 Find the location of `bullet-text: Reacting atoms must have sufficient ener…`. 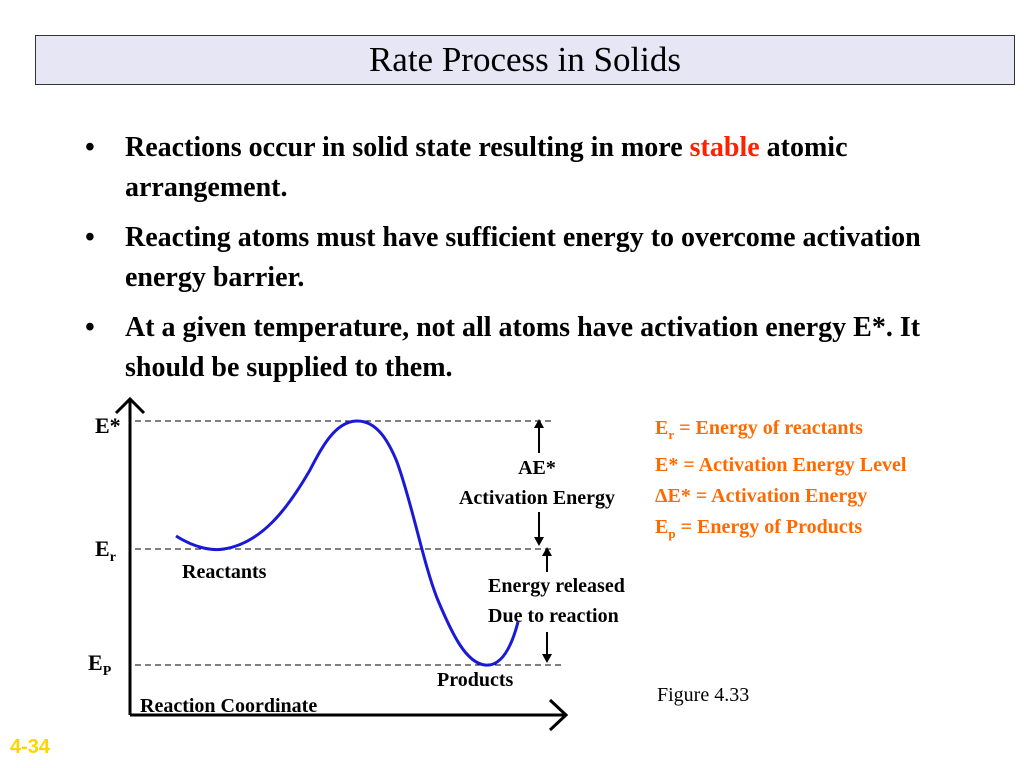

bullet-text: Reacting atoms must have sufficient ener… is located at coordinates (523, 257).